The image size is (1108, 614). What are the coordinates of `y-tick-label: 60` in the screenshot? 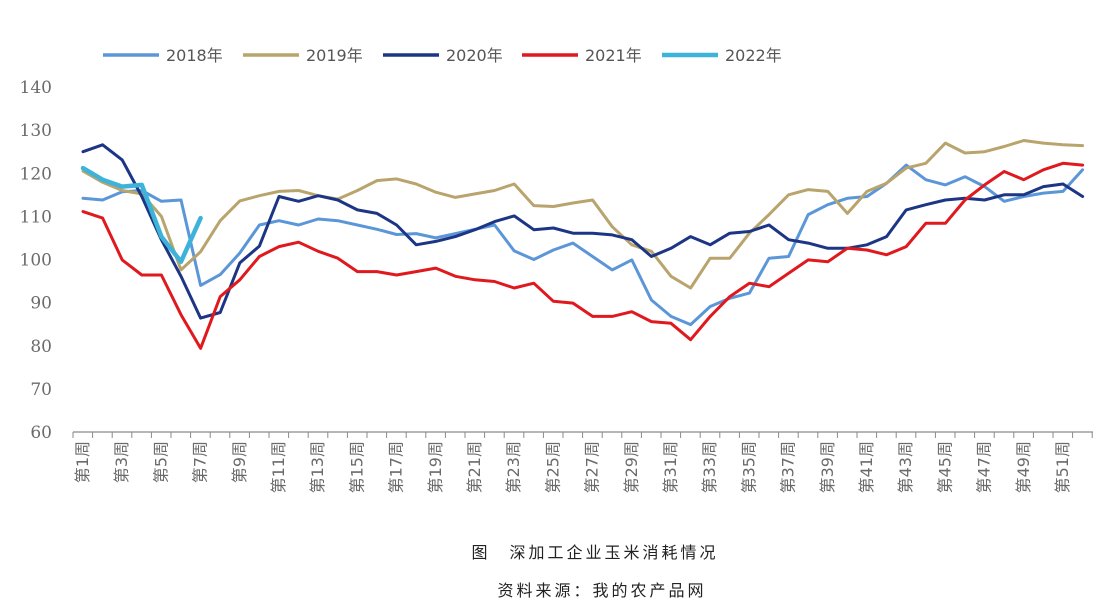 It's located at (41, 433).